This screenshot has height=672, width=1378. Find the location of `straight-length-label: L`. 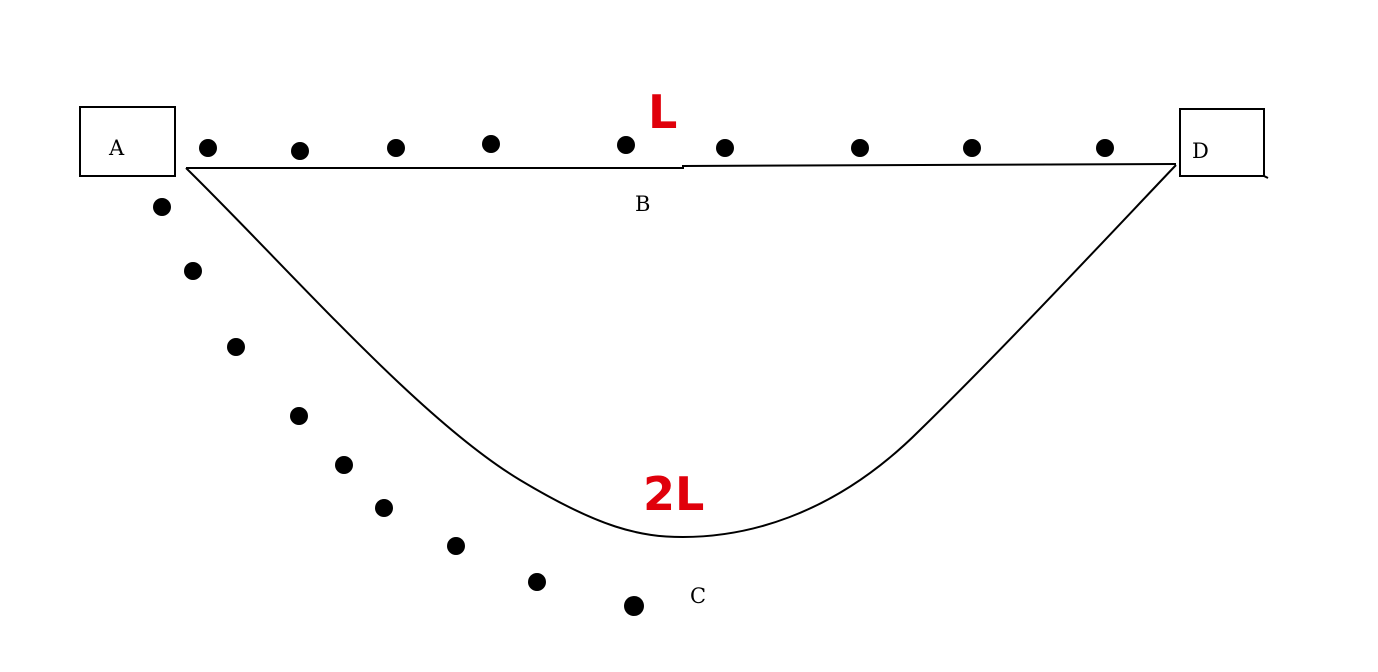

straight-length-label: L is located at coordinates (662, 112).